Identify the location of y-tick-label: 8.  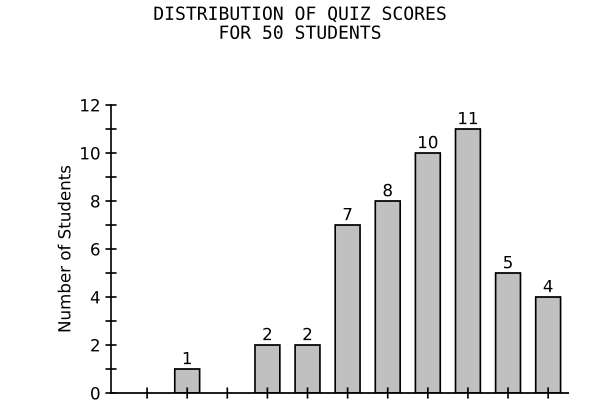
(95, 201).